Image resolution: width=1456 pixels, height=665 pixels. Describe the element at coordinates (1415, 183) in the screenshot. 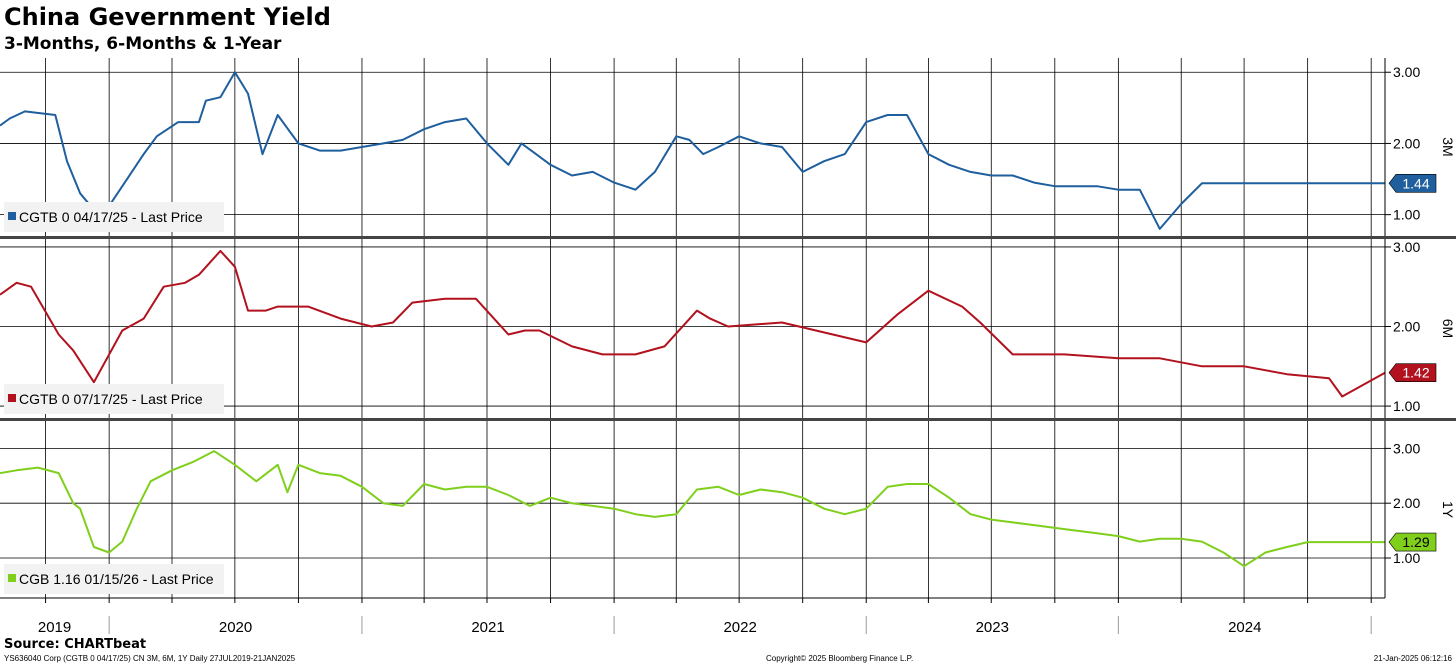

I see `last-value-label: 1.44` at that location.